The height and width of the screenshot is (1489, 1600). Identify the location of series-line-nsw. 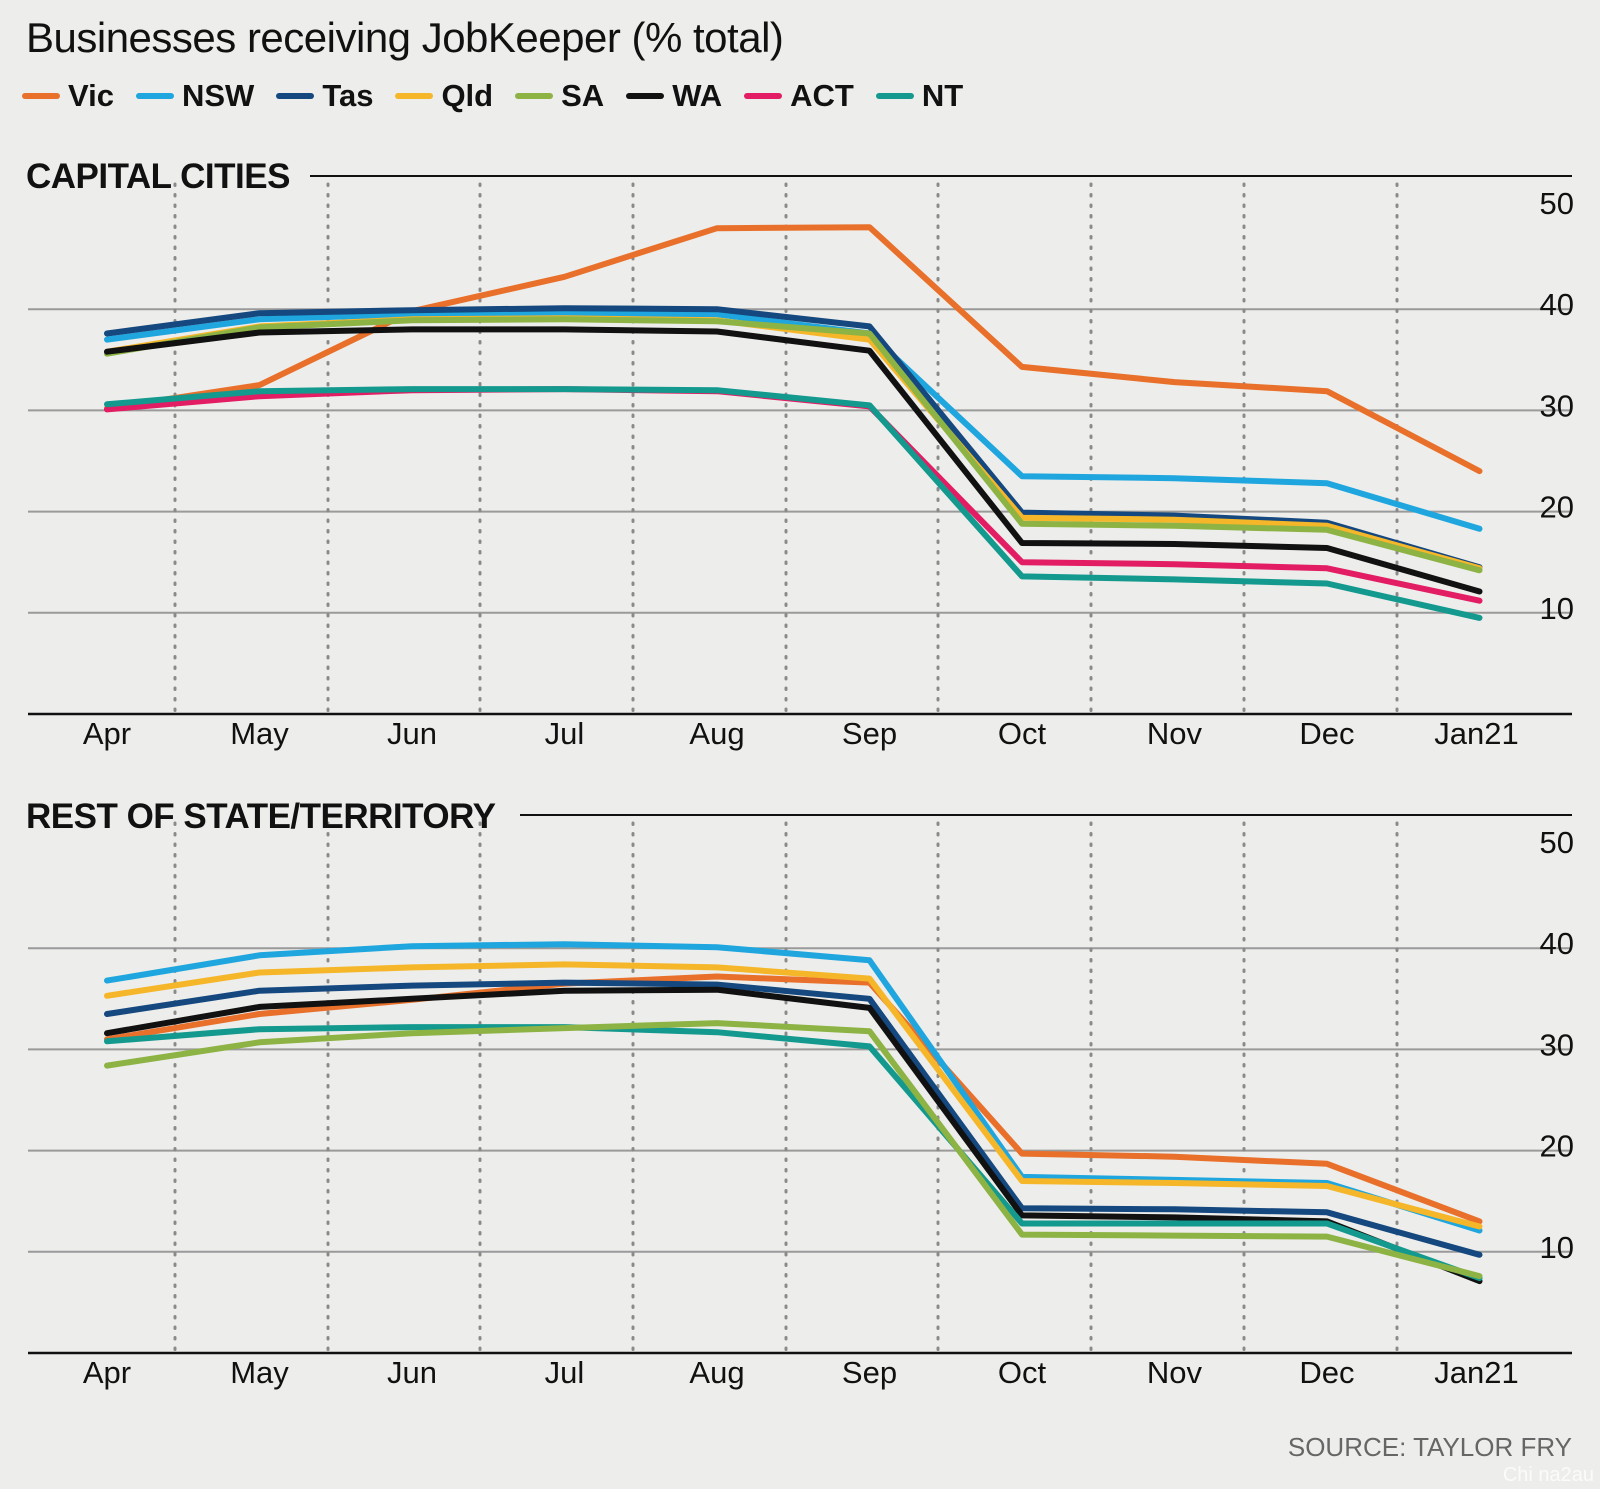
(793, 421).